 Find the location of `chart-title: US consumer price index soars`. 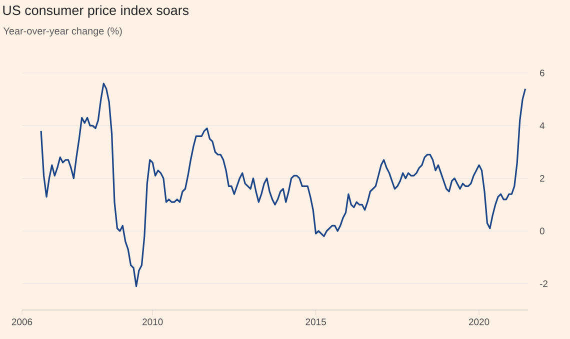

chart-title: US consumer price index soars is located at coordinates (96, 11).